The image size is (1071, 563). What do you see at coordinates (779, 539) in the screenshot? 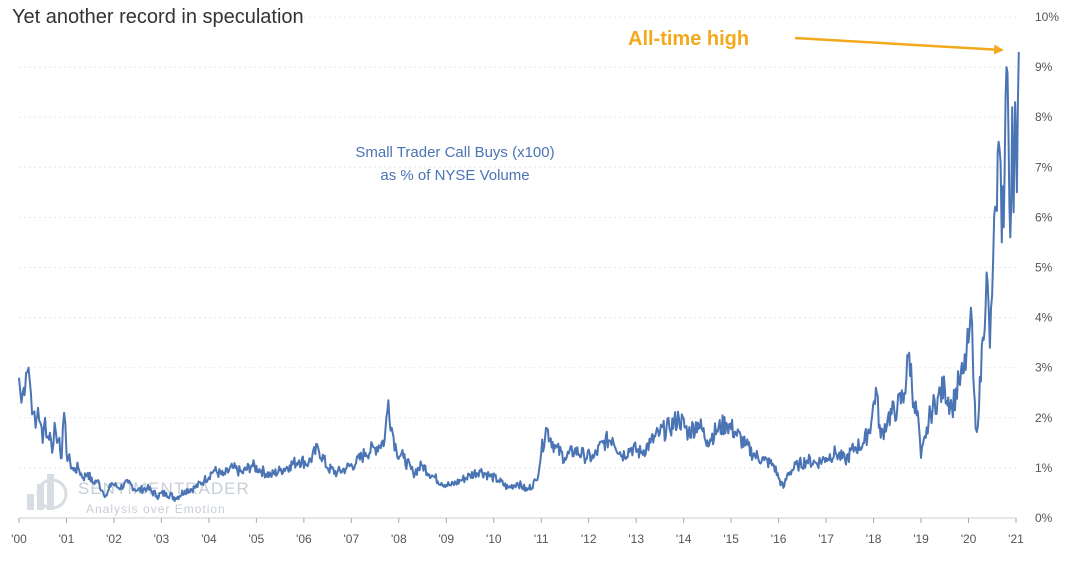
I see `x-tick-label: '16` at bounding box center [779, 539].